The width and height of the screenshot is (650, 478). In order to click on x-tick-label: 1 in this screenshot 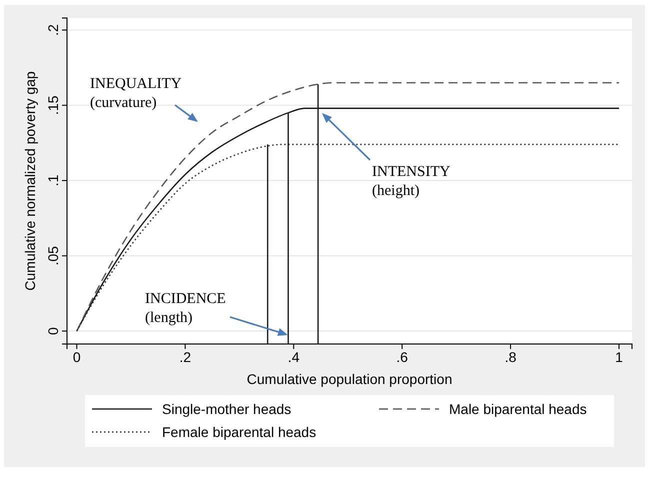, I will do `click(619, 356)`.